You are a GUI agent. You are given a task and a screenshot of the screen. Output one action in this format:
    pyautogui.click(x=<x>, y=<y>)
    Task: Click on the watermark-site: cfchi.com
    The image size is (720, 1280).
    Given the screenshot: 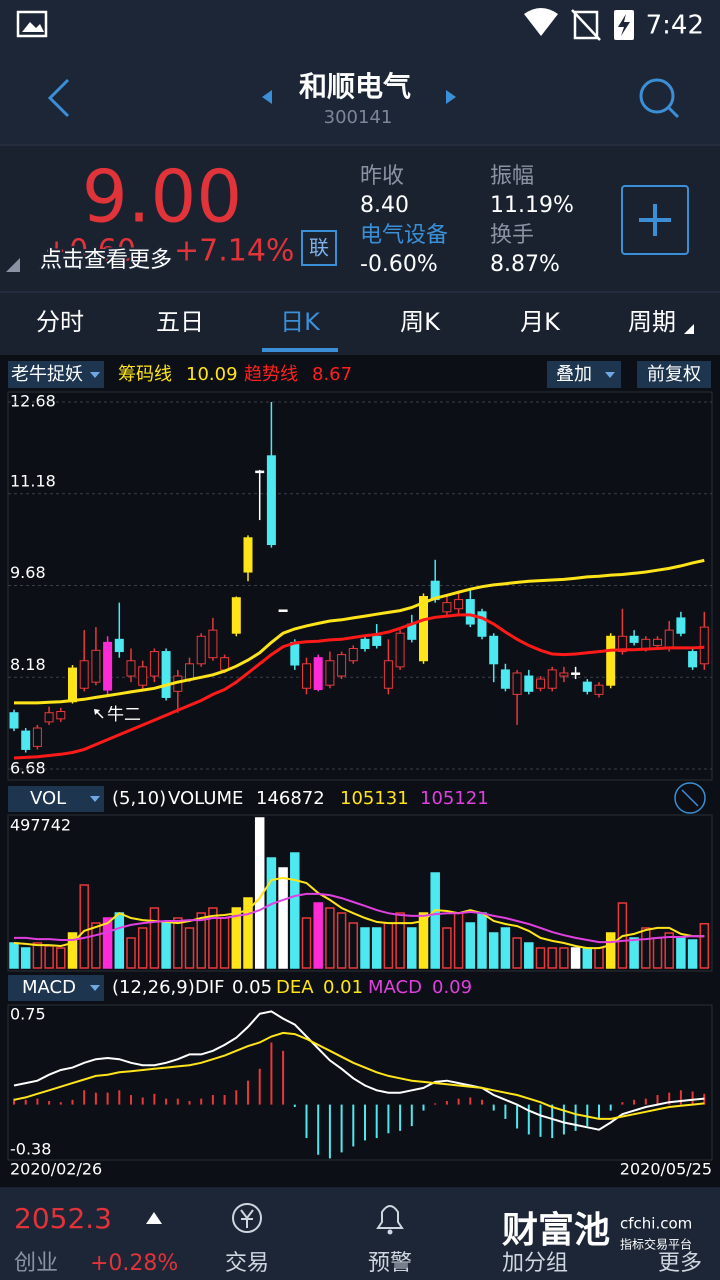 What is the action you would take?
    pyautogui.click(x=656, y=1224)
    